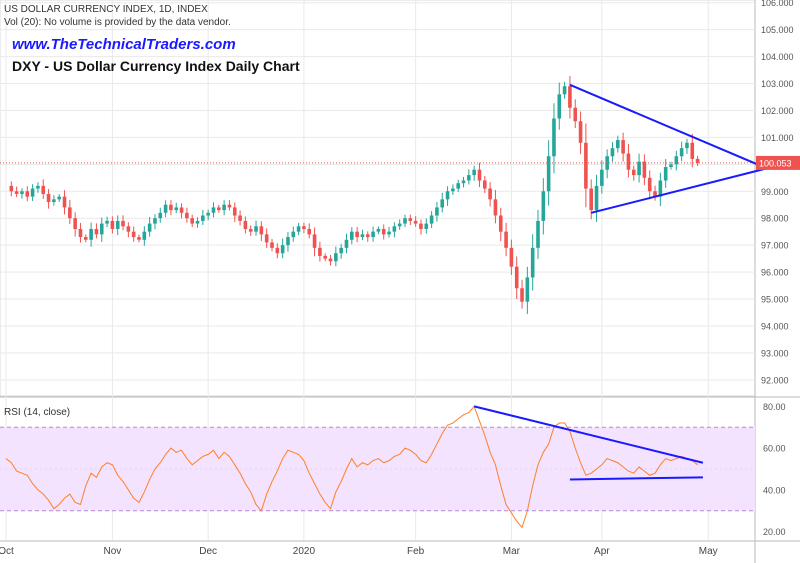 This screenshot has height=563, width=800. Describe the element at coordinates (377, 469) in the screenshot. I see `rsi-band-layer` at that location.